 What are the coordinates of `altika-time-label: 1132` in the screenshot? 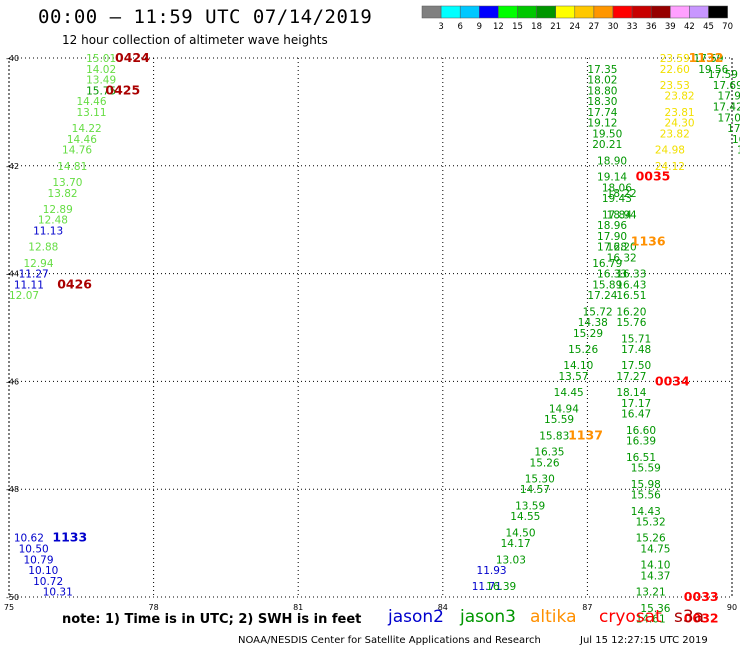 It's located at (706, 57).